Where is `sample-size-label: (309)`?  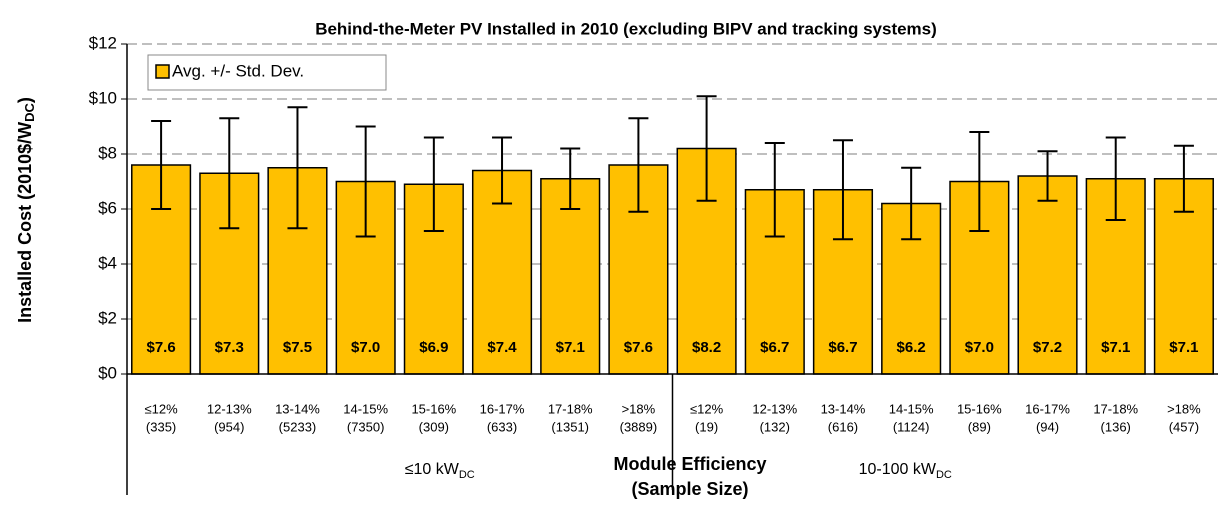
sample-size-label: (309) is located at coordinates (434, 426).